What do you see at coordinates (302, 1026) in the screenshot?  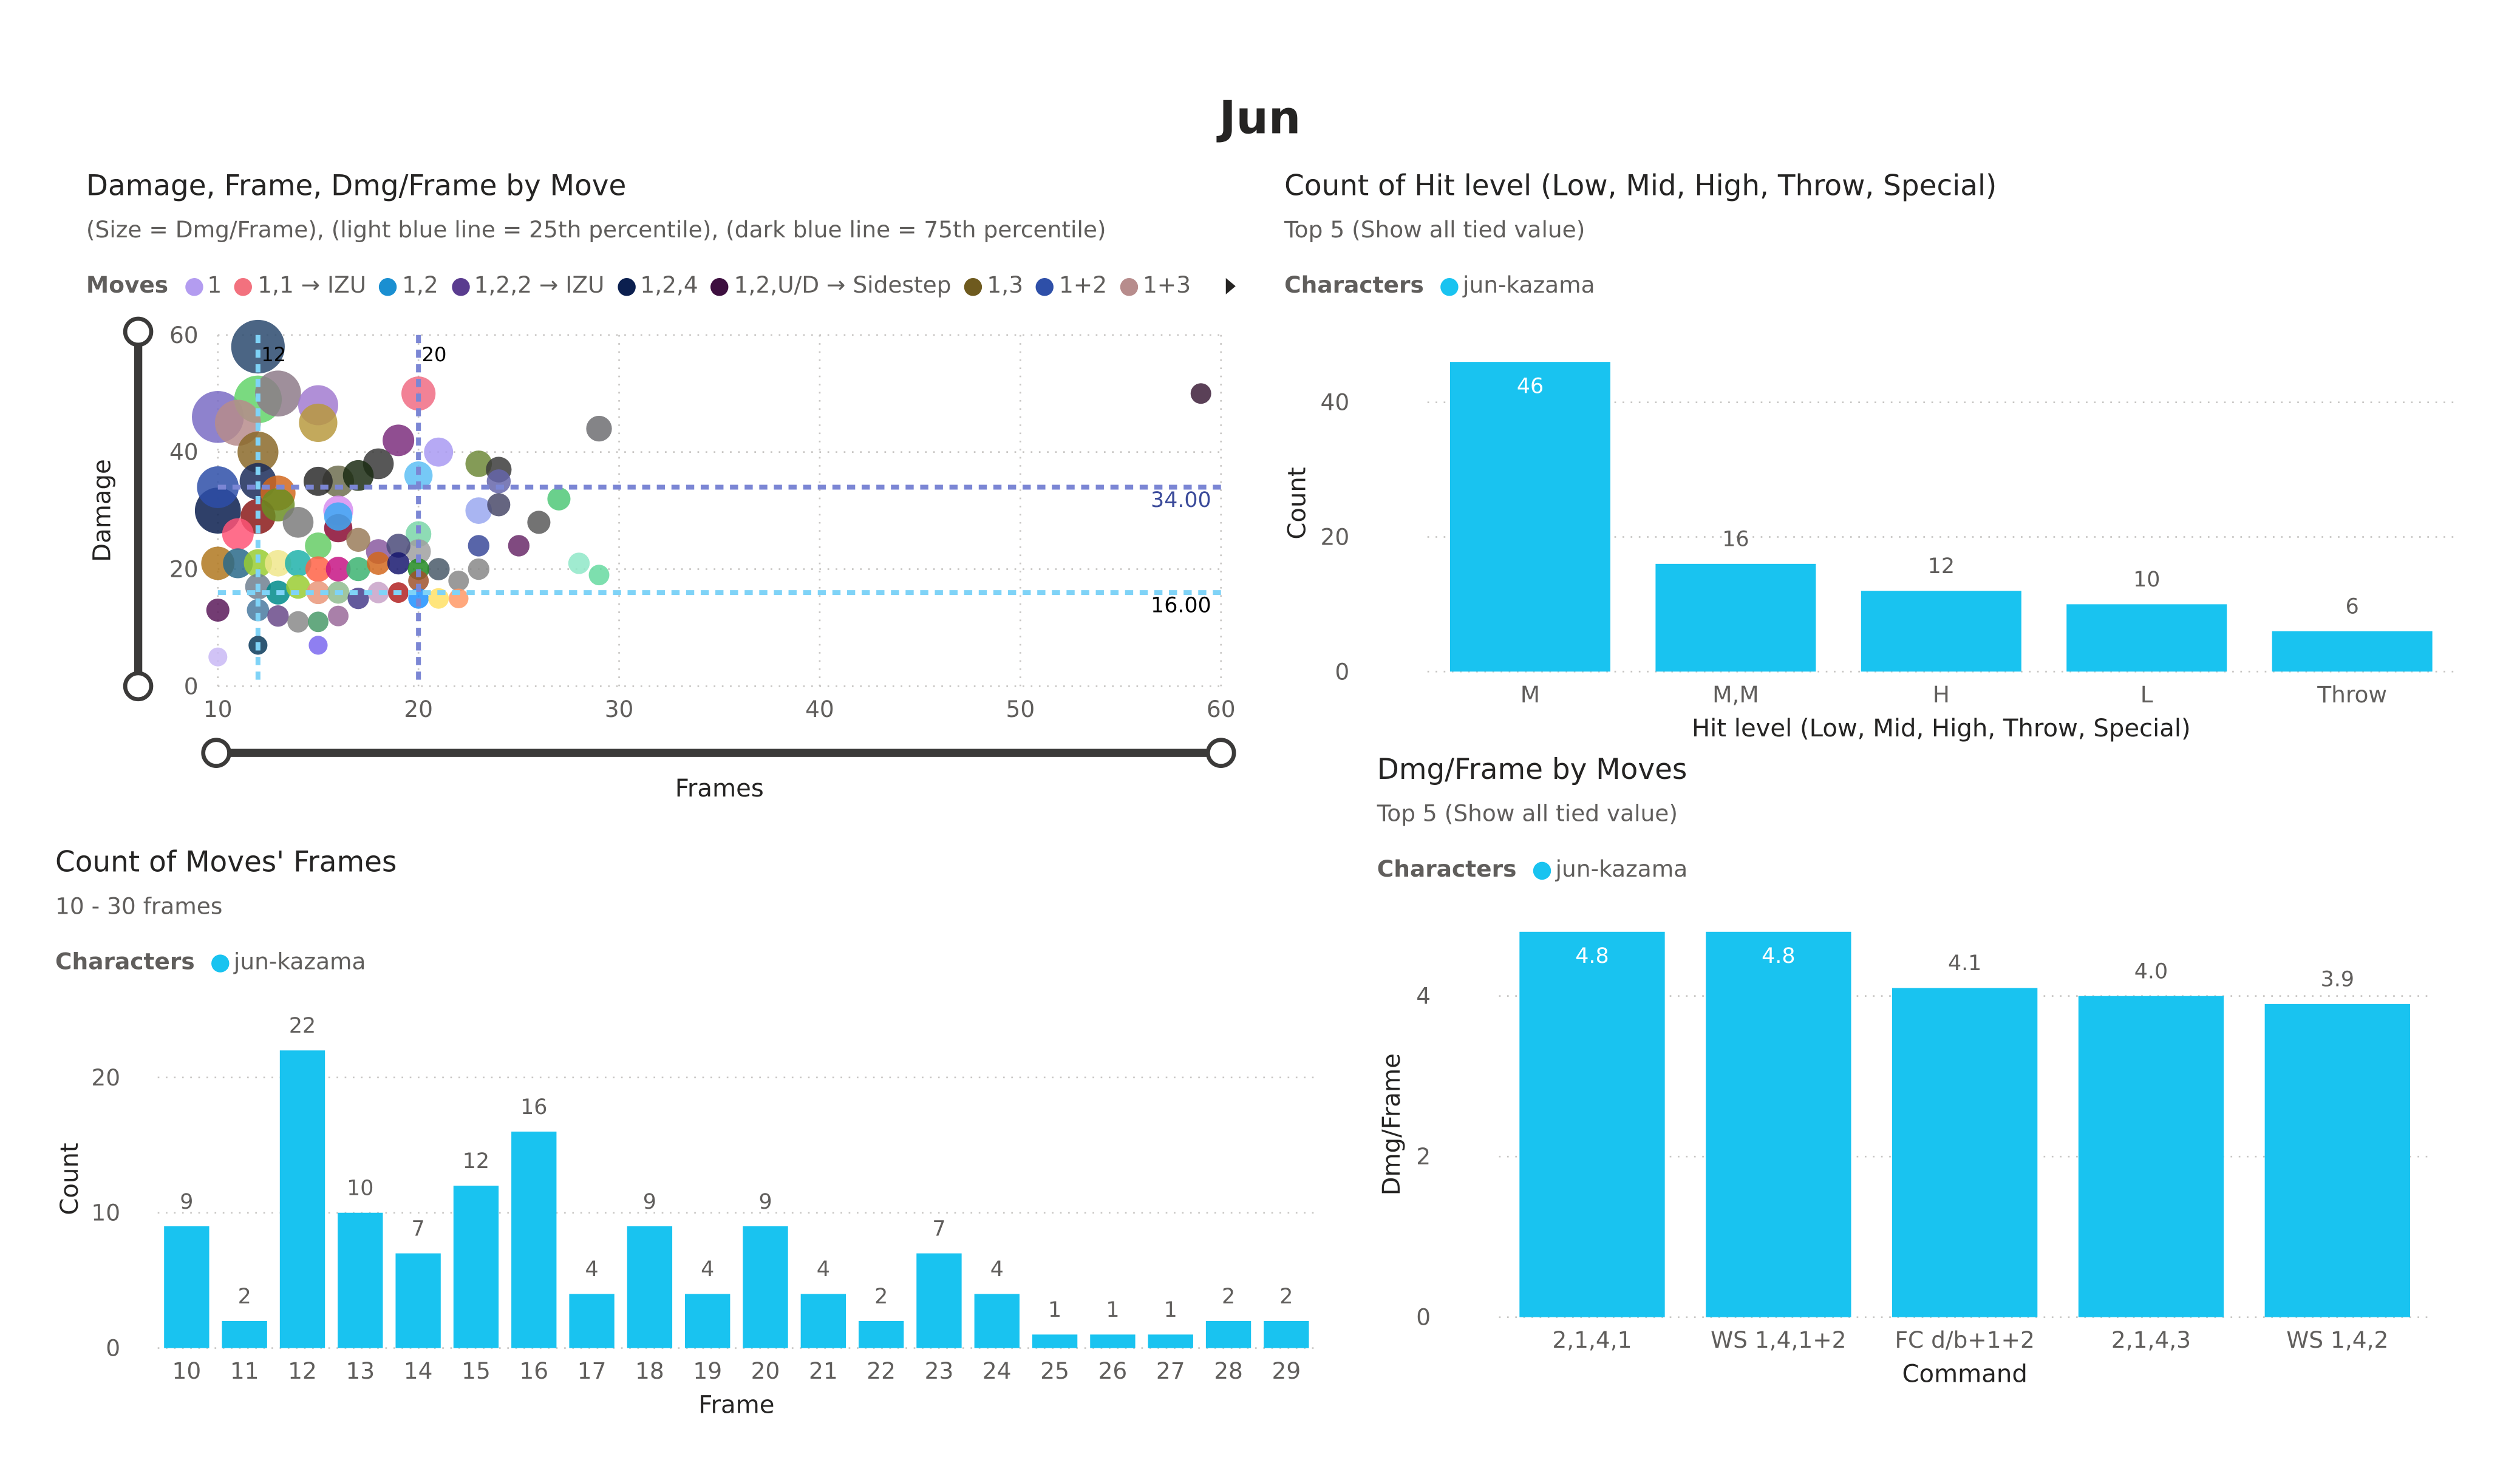 I see `moves-data-label: 22` at bounding box center [302, 1026].